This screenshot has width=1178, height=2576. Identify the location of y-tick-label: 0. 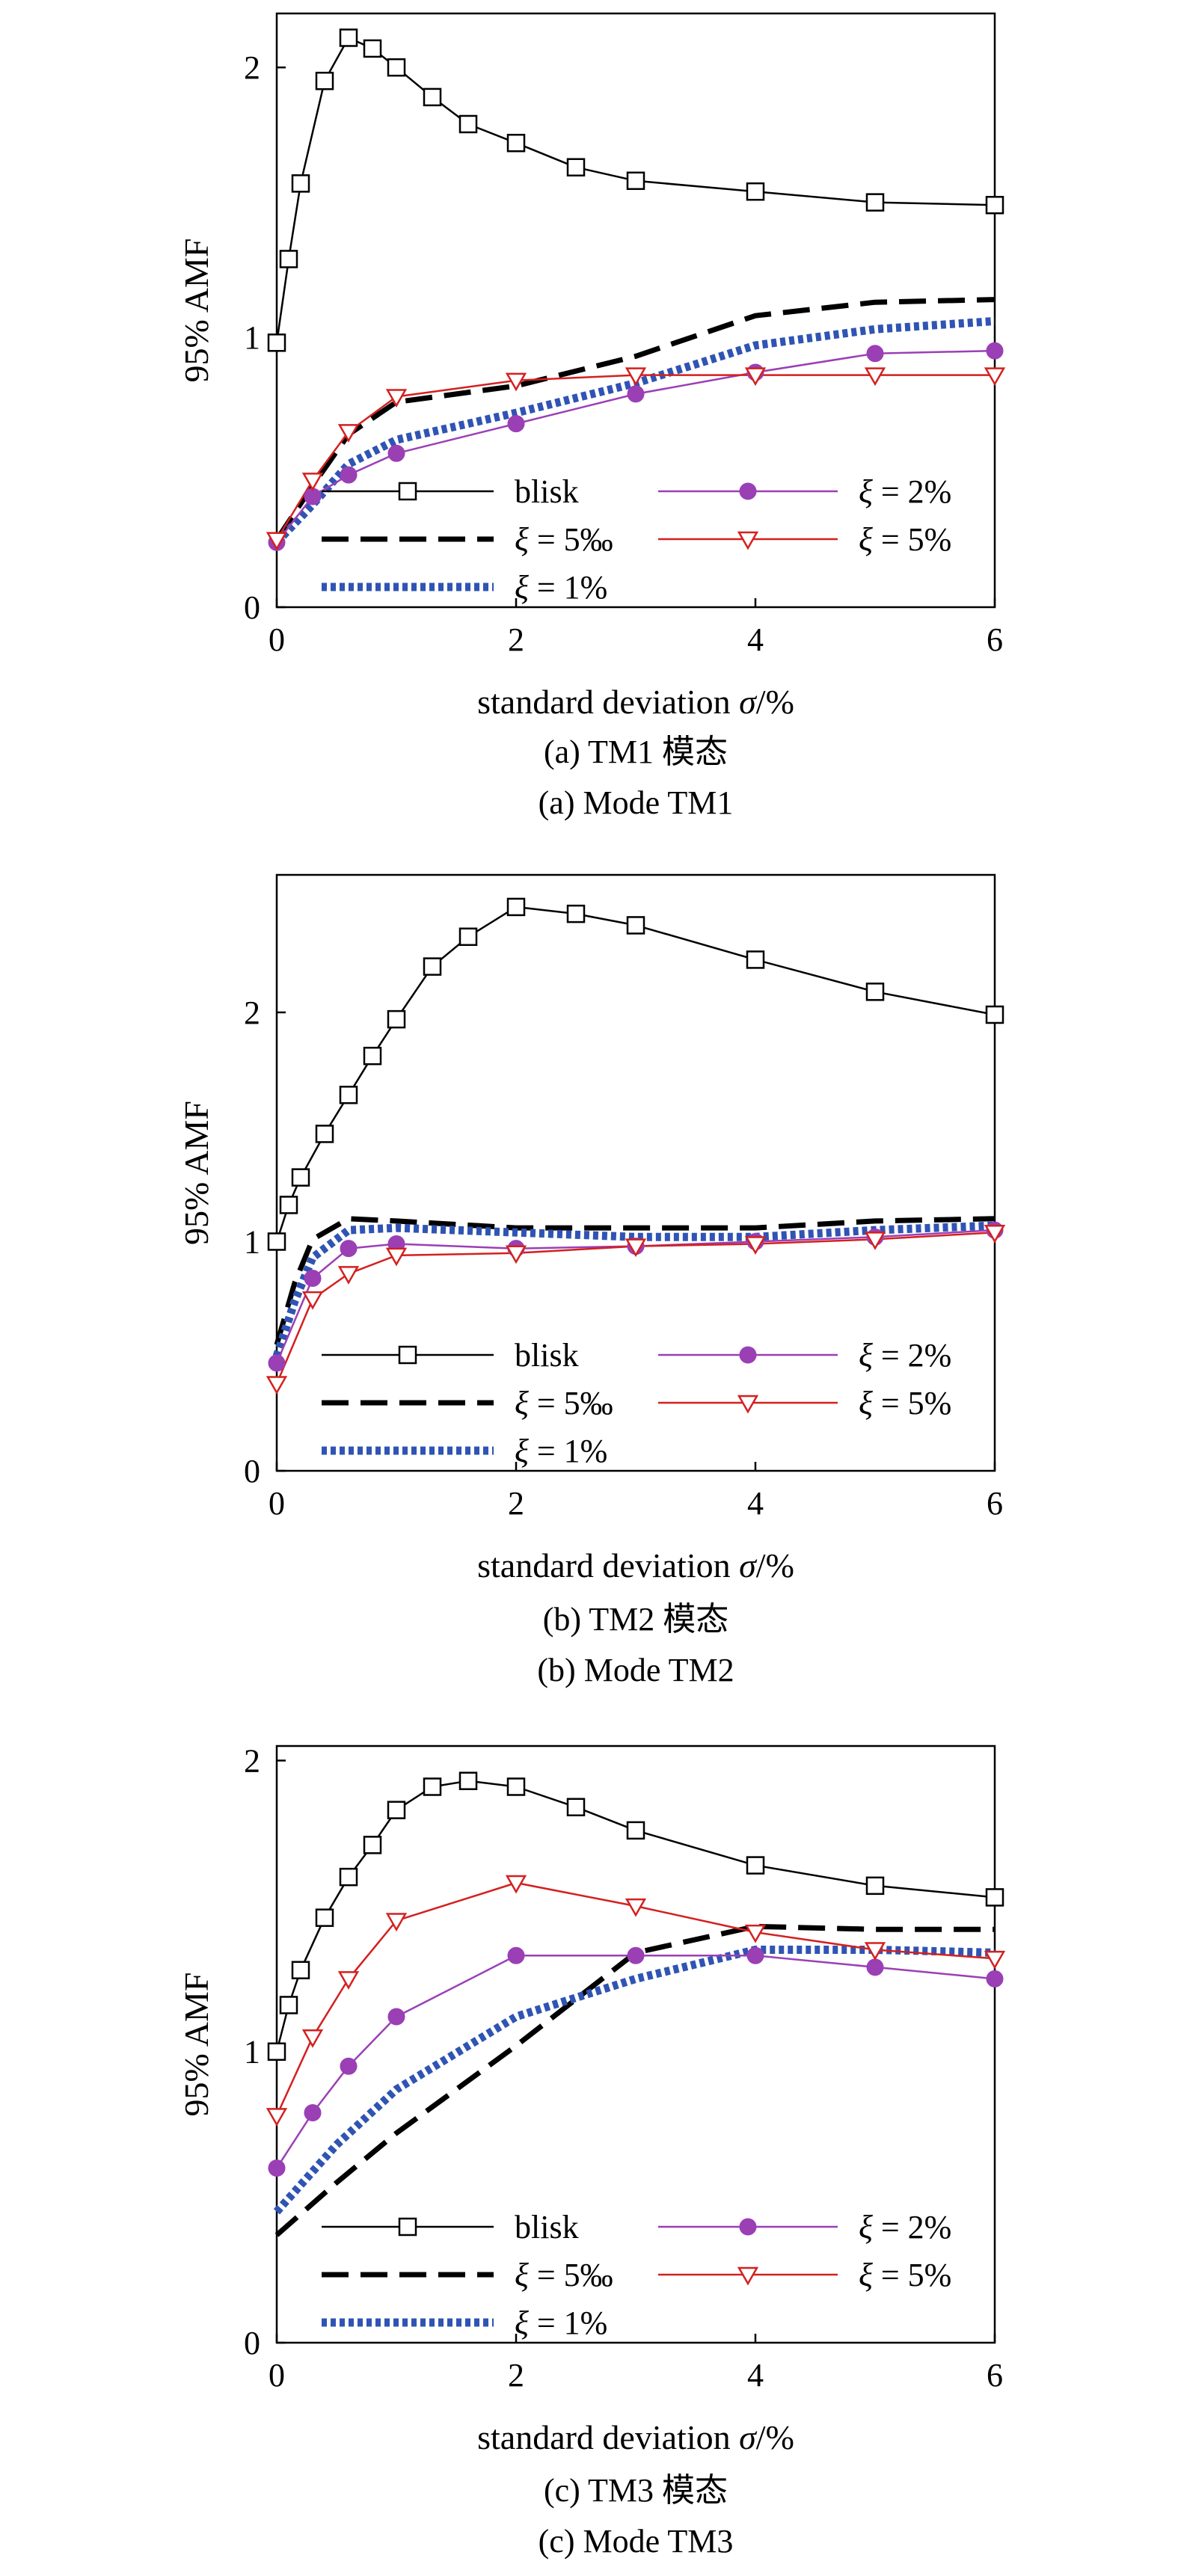
(252, 607).